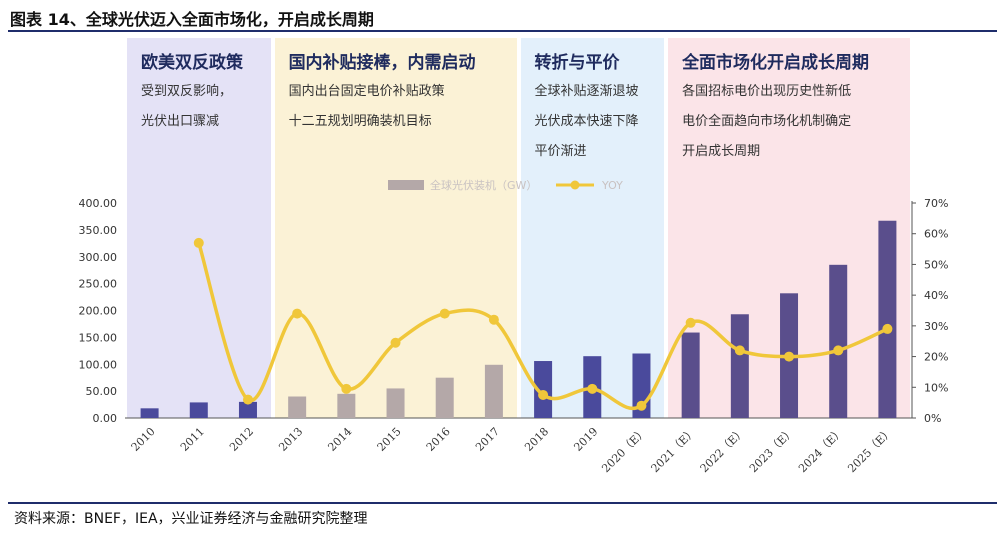 Image resolution: width=1007 pixels, height=536 pixels. I want to click on x-tick-label: 2023（E）, so click(772, 450).